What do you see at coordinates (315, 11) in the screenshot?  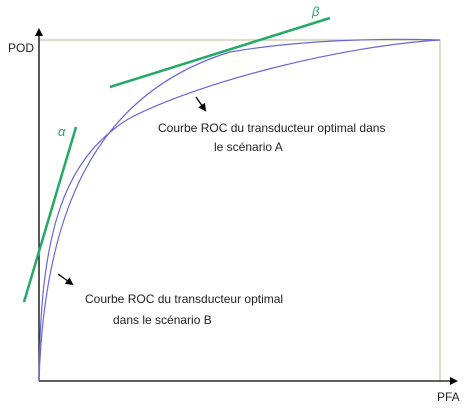 I see `beta-label: β` at bounding box center [315, 11].